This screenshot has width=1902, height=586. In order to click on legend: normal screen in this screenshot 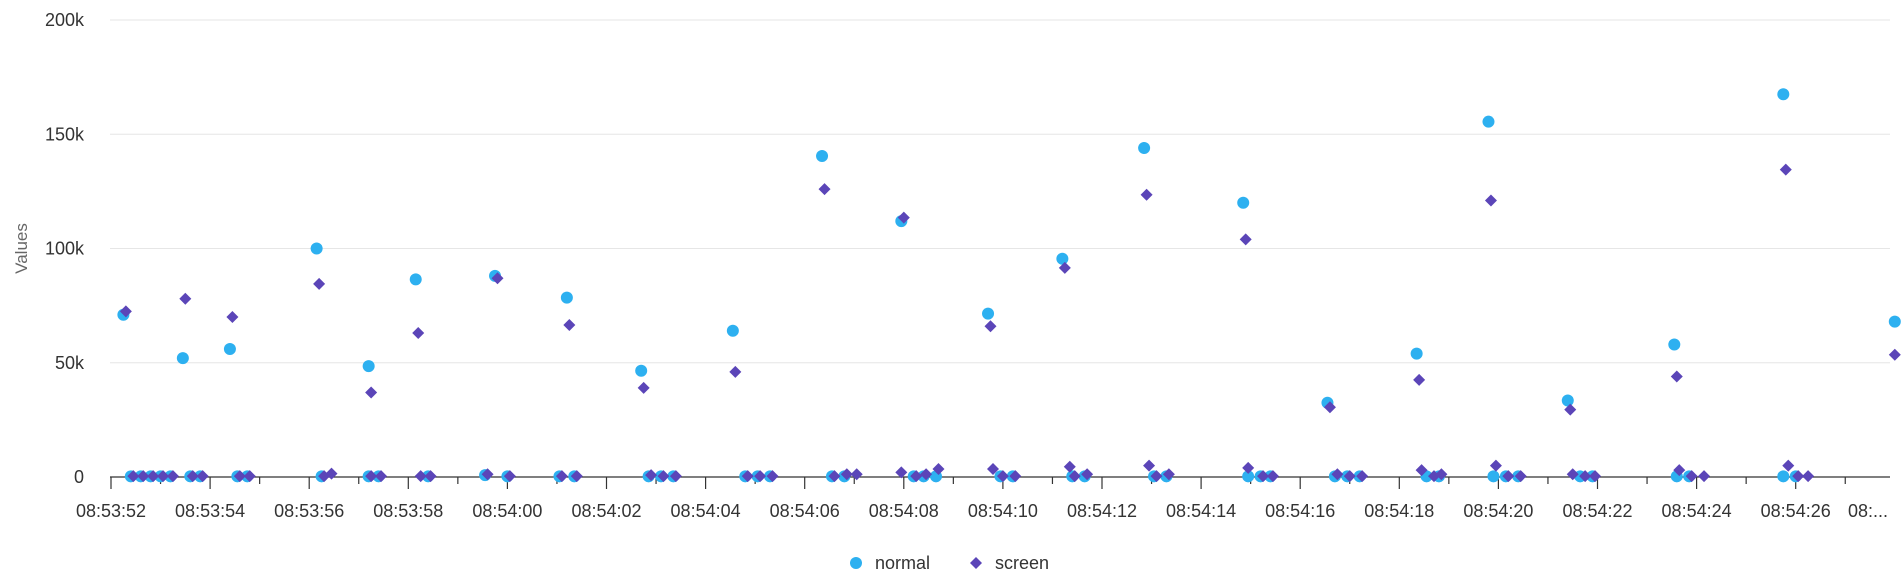, I will do `click(949, 563)`.